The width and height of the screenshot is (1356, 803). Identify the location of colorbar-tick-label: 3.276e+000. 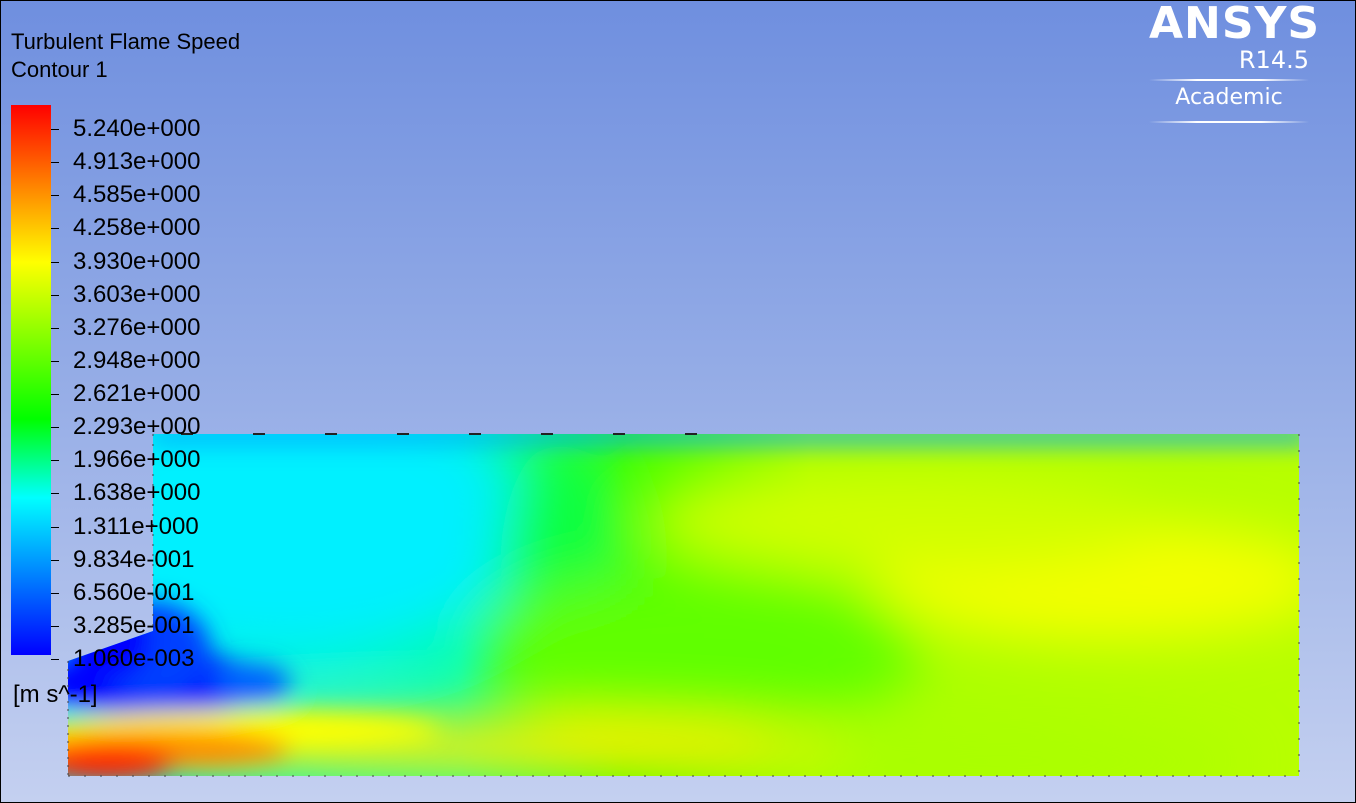
(137, 327).